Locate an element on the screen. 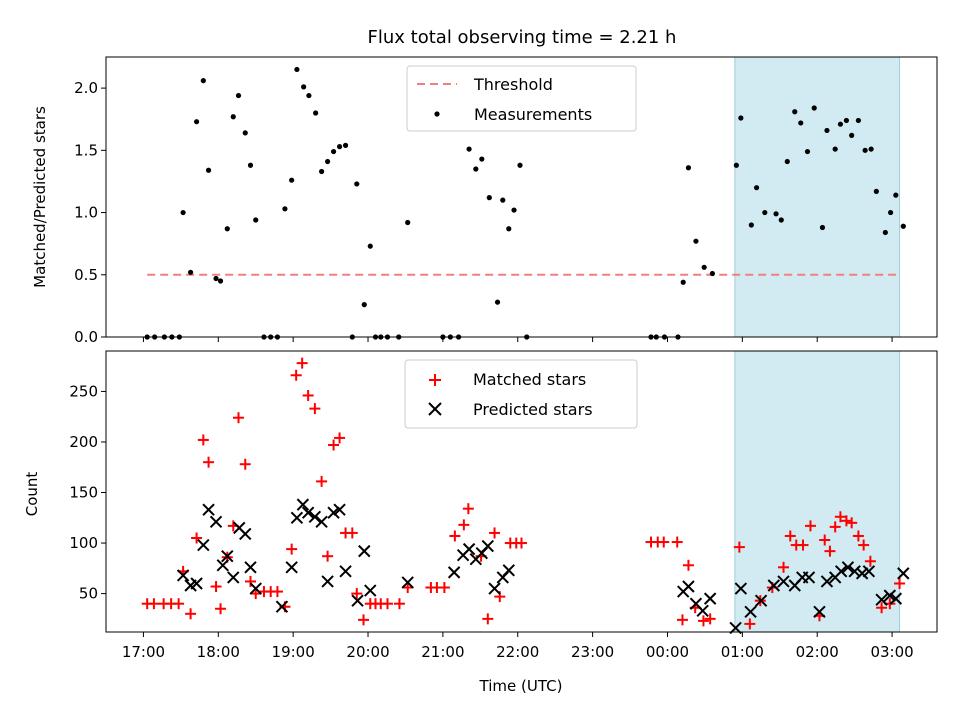 This screenshot has height=720, width=960. x-tick-label: 21:00 is located at coordinates (442, 652).